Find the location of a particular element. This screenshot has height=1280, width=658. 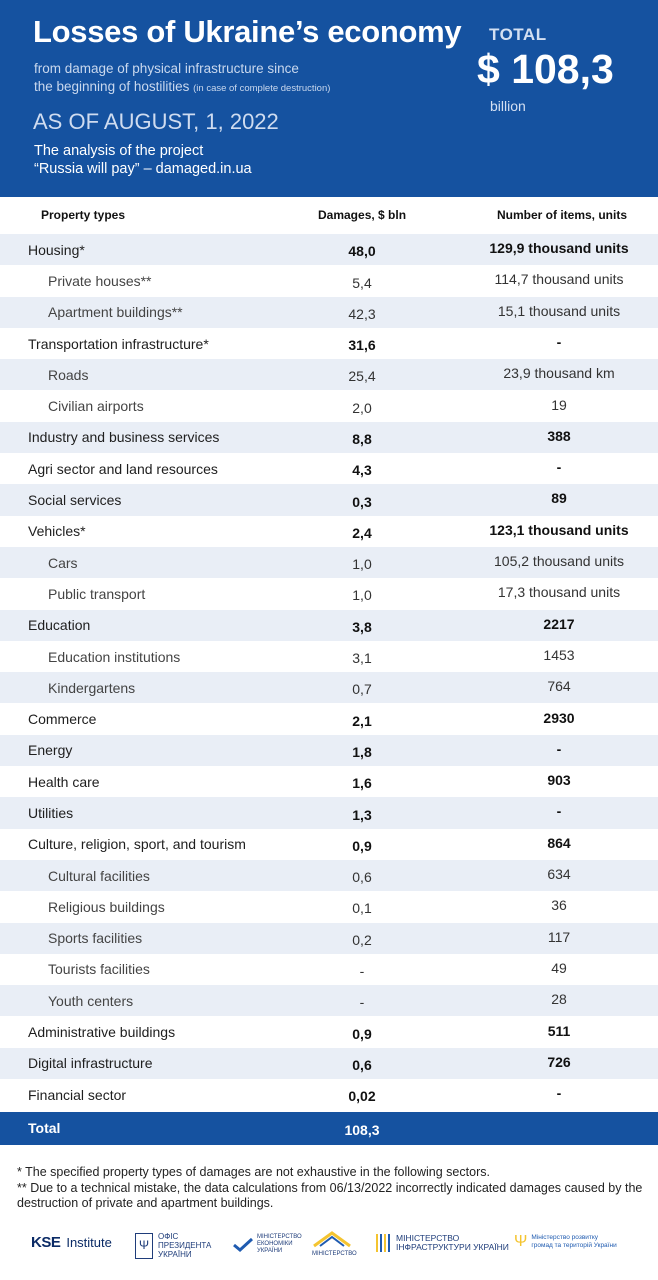

analysis-line-1: The analysis of the project is located at coordinates (119, 151).